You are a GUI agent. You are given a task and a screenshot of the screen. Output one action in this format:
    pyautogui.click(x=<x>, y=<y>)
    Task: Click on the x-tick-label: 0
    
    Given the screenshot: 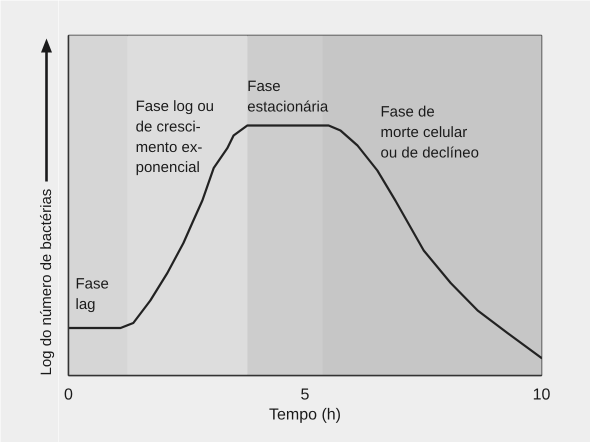 What is the action you would take?
    pyautogui.click(x=69, y=395)
    